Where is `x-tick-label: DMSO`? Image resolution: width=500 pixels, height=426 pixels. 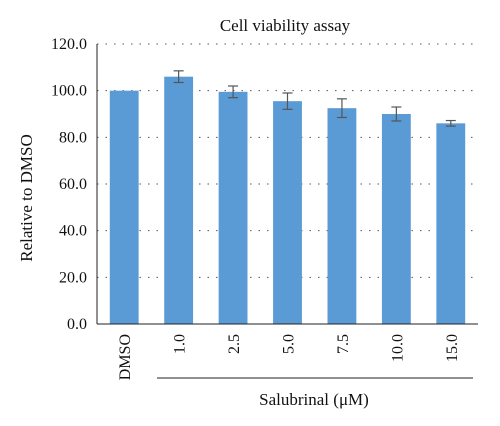
x-tick-label: DMSO is located at coordinates (125, 357).